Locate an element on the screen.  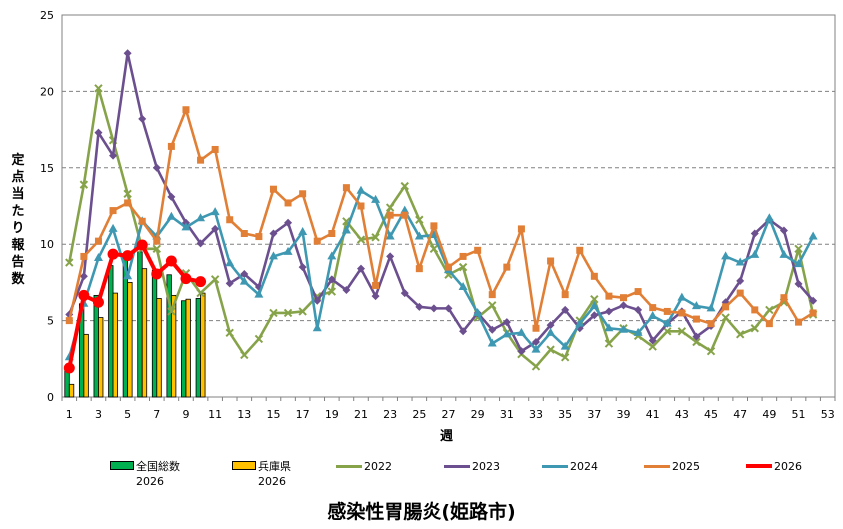
x-tick-label: 9 is located at coordinates (185, 414).